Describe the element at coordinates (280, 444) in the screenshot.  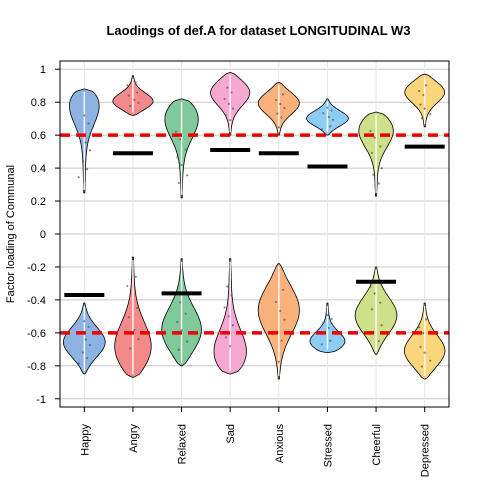
I see `x-tick-label: Anxious` at that location.